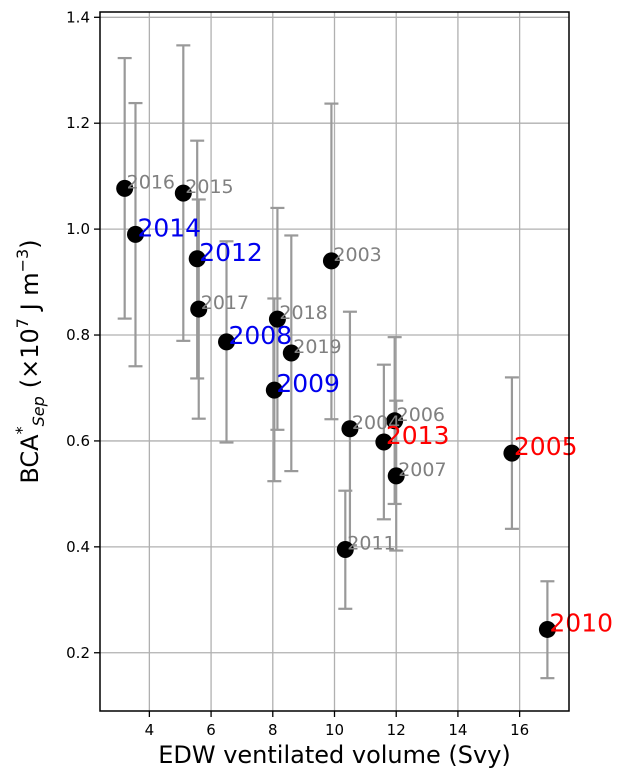 This screenshot has width=617, height=777. Describe the element at coordinates (30, 295) in the screenshot. I see `y-title-units-mid: J m` at that location.